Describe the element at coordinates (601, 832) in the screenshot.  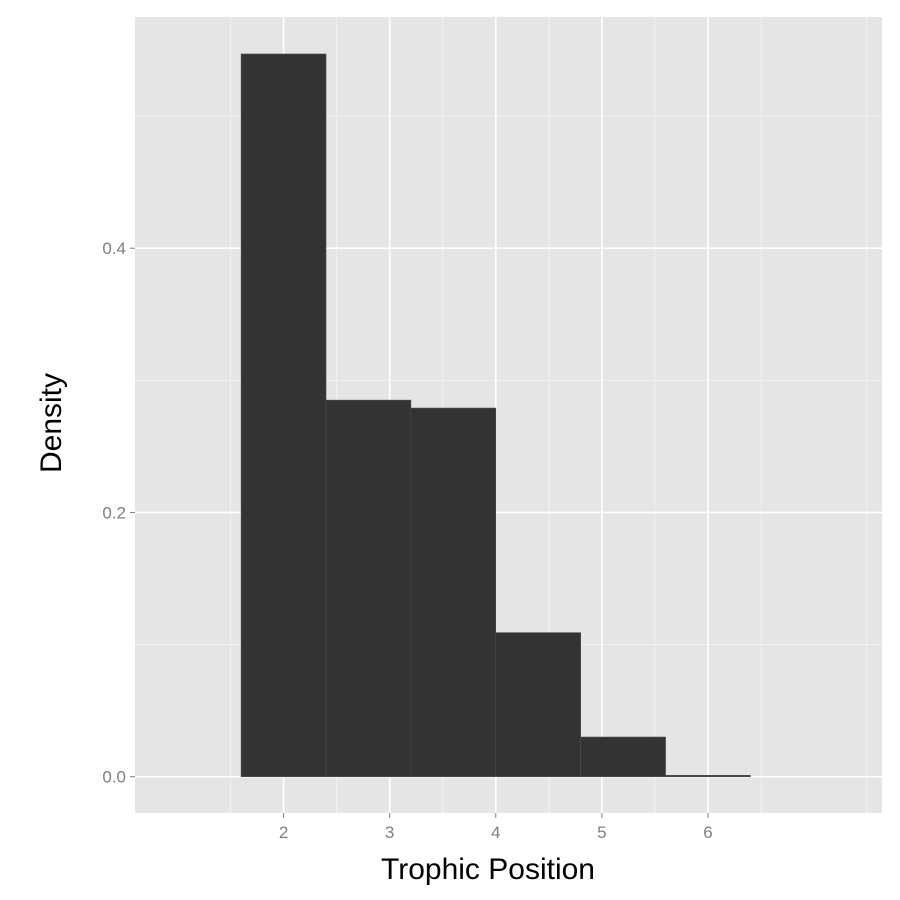
I see `x-tick-label: 5` at that location.